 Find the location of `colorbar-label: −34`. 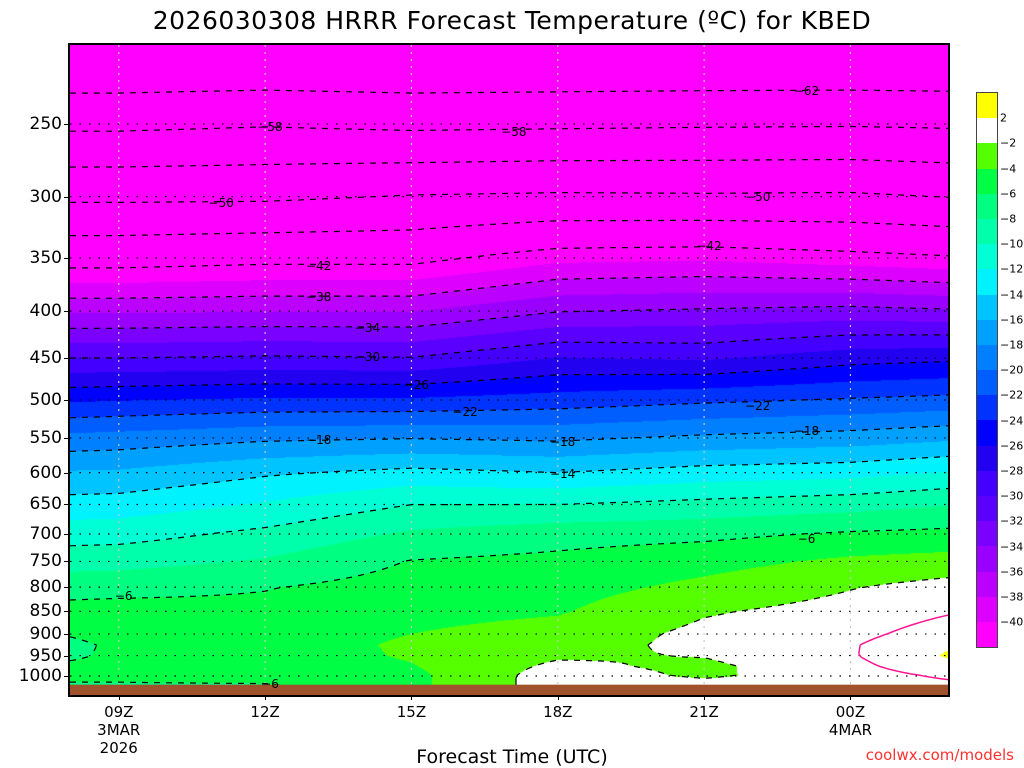

colorbar-label: −34 is located at coordinates (1012, 547).